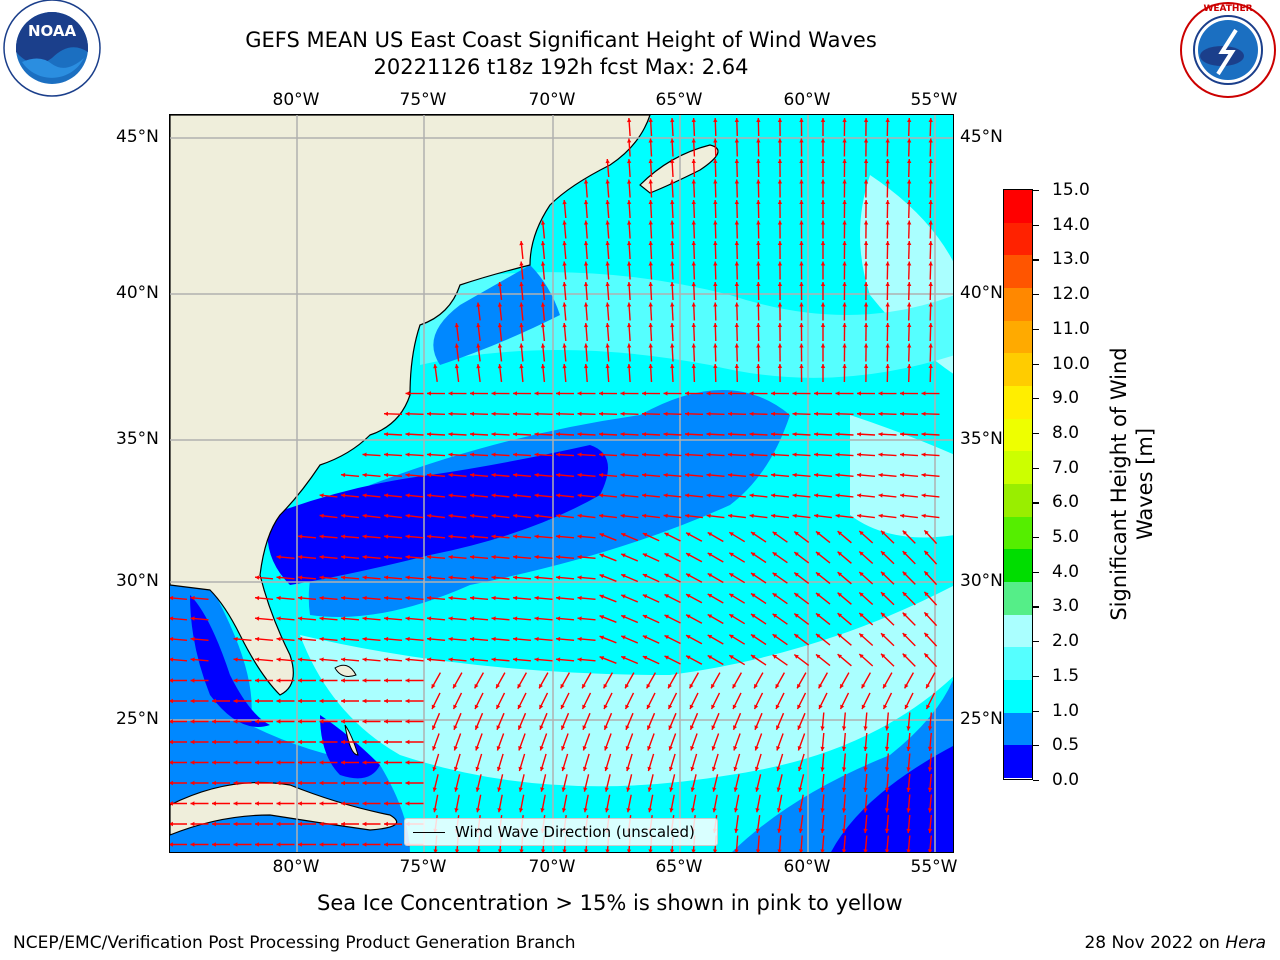 The image size is (1280, 960). Describe the element at coordinates (137, 439) in the screenshot. I see `lat-tick-left: 35°N` at that location.